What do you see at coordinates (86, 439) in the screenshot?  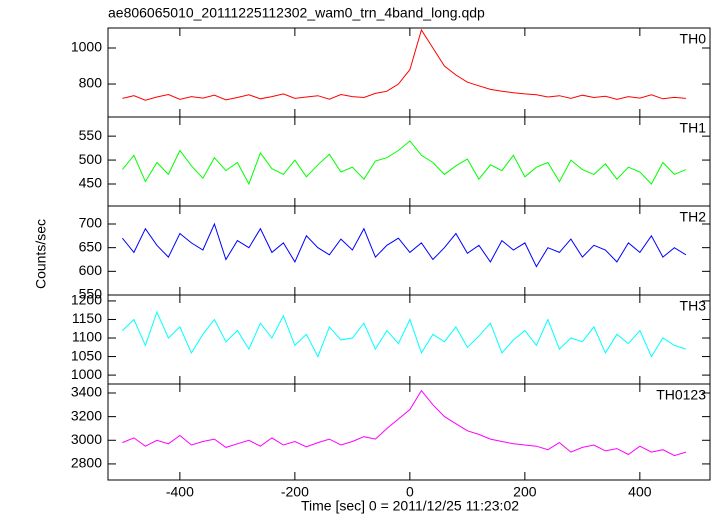 I see `y-tick-label: 3000` at bounding box center [86, 439].